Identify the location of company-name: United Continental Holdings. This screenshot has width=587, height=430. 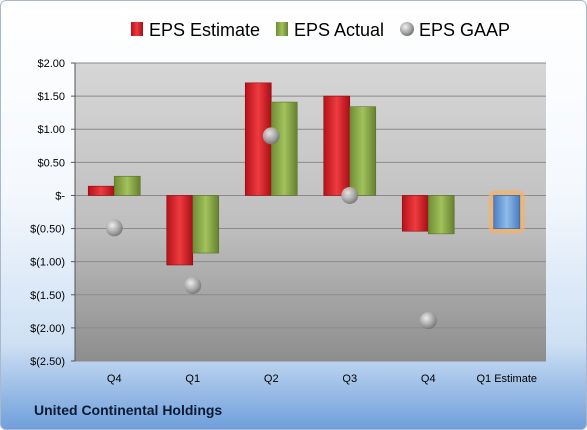
(128, 410).